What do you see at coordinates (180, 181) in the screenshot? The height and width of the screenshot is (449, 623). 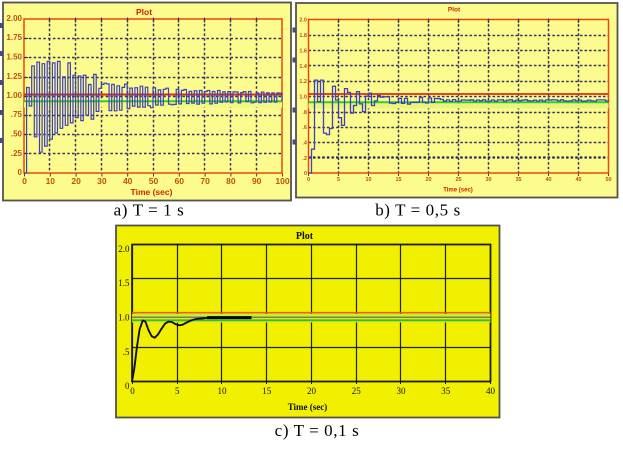 I see `svg-text: 60` at bounding box center [180, 181].